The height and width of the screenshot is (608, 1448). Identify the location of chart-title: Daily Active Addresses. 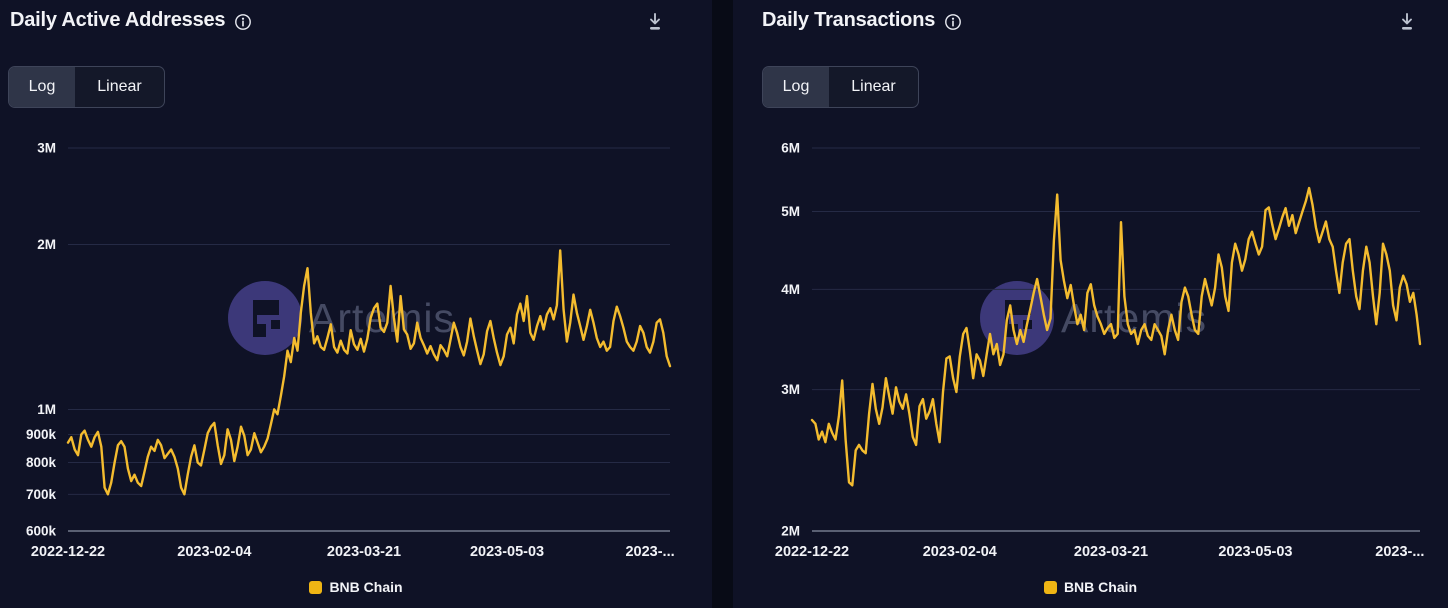
(131, 20).